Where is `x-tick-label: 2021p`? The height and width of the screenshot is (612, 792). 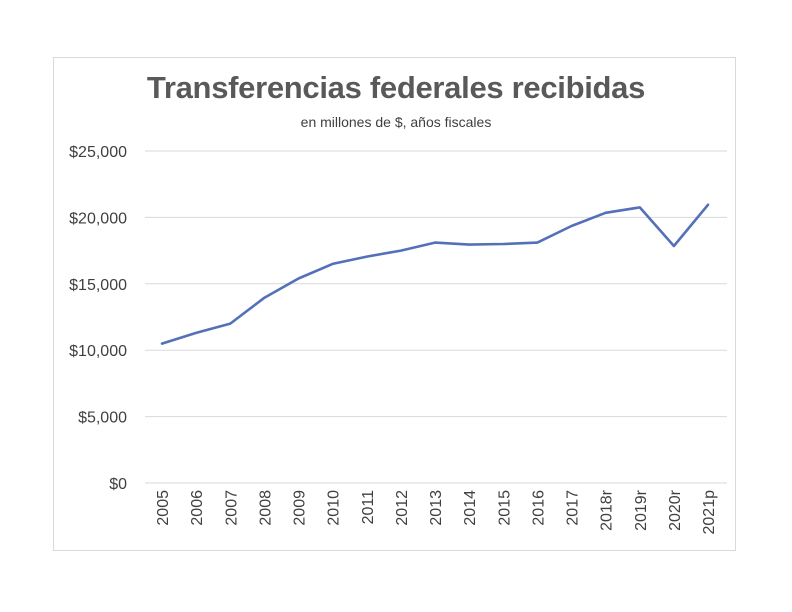 x-tick-label: 2021p is located at coordinates (709, 512).